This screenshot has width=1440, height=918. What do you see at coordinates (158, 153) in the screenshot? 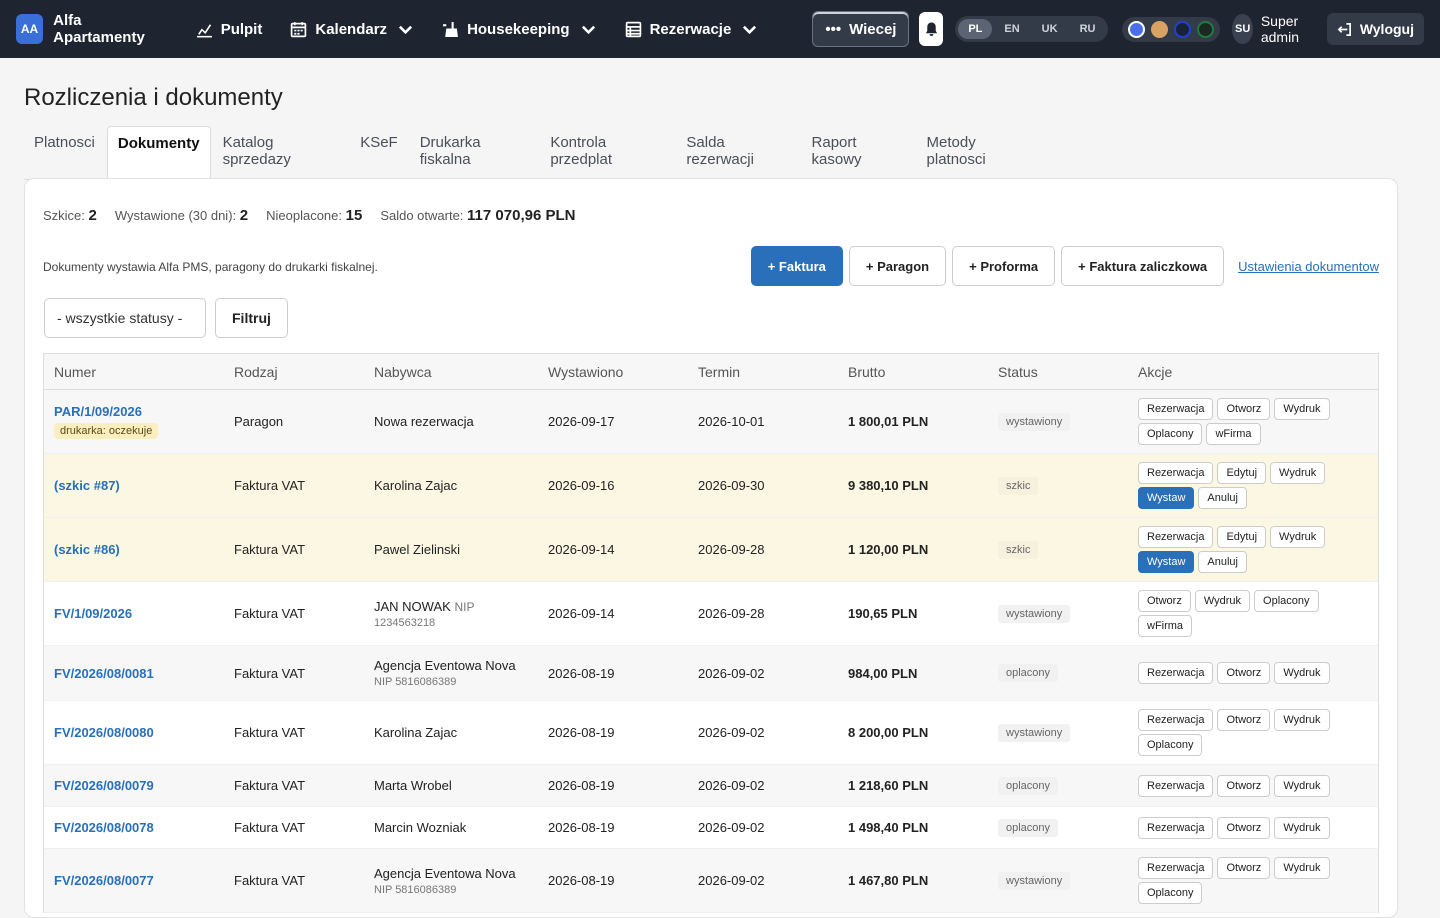
I see `tab-dokumenty: Dokumenty` at bounding box center [158, 153].